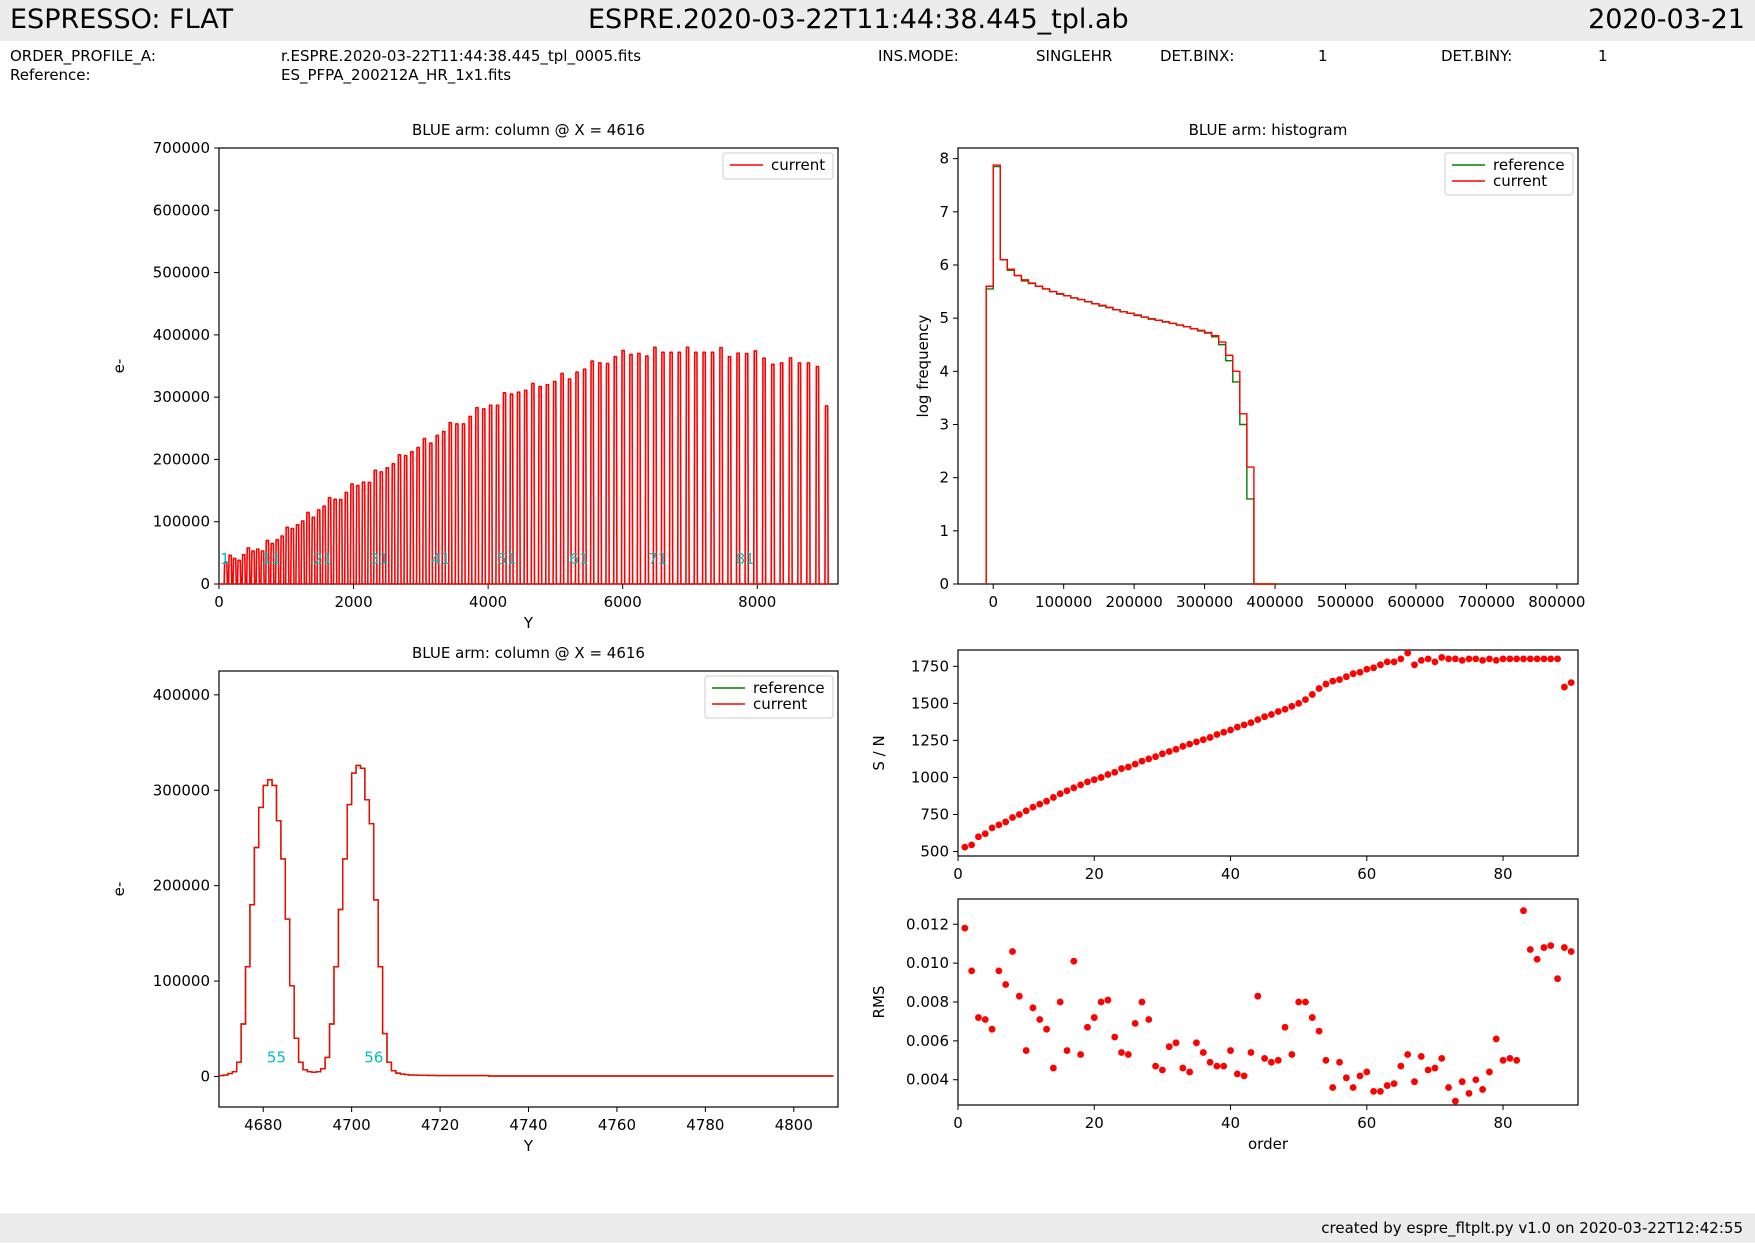  Describe the element at coordinates (944, 424) in the screenshot. I see `histogram-ytick-label: 3` at that location.